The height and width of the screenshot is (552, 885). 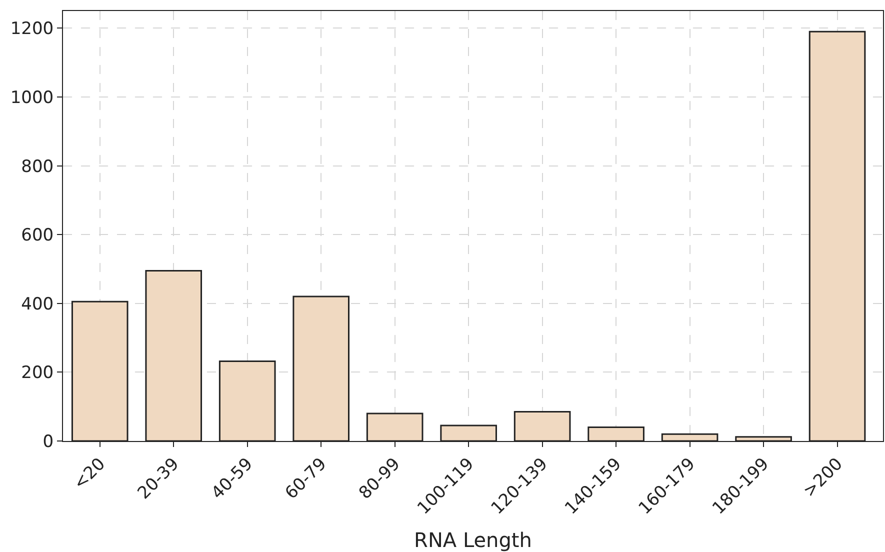 I want to click on y-tick-label: 0, so click(x=48, y=442).